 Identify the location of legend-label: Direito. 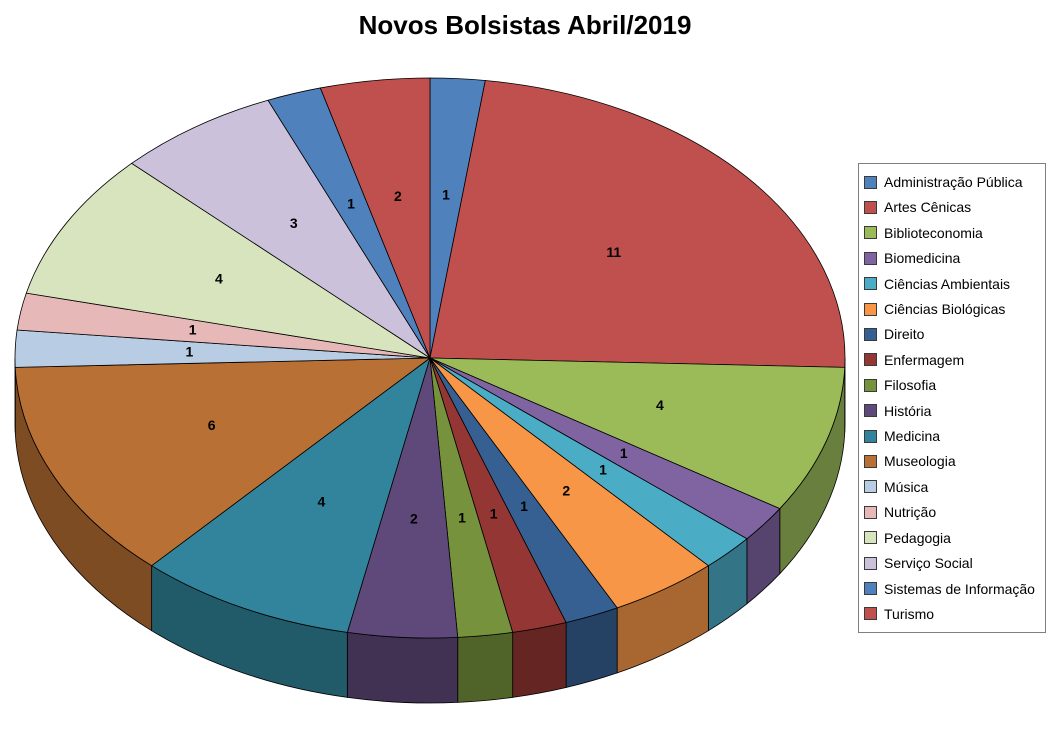
(904, 334).